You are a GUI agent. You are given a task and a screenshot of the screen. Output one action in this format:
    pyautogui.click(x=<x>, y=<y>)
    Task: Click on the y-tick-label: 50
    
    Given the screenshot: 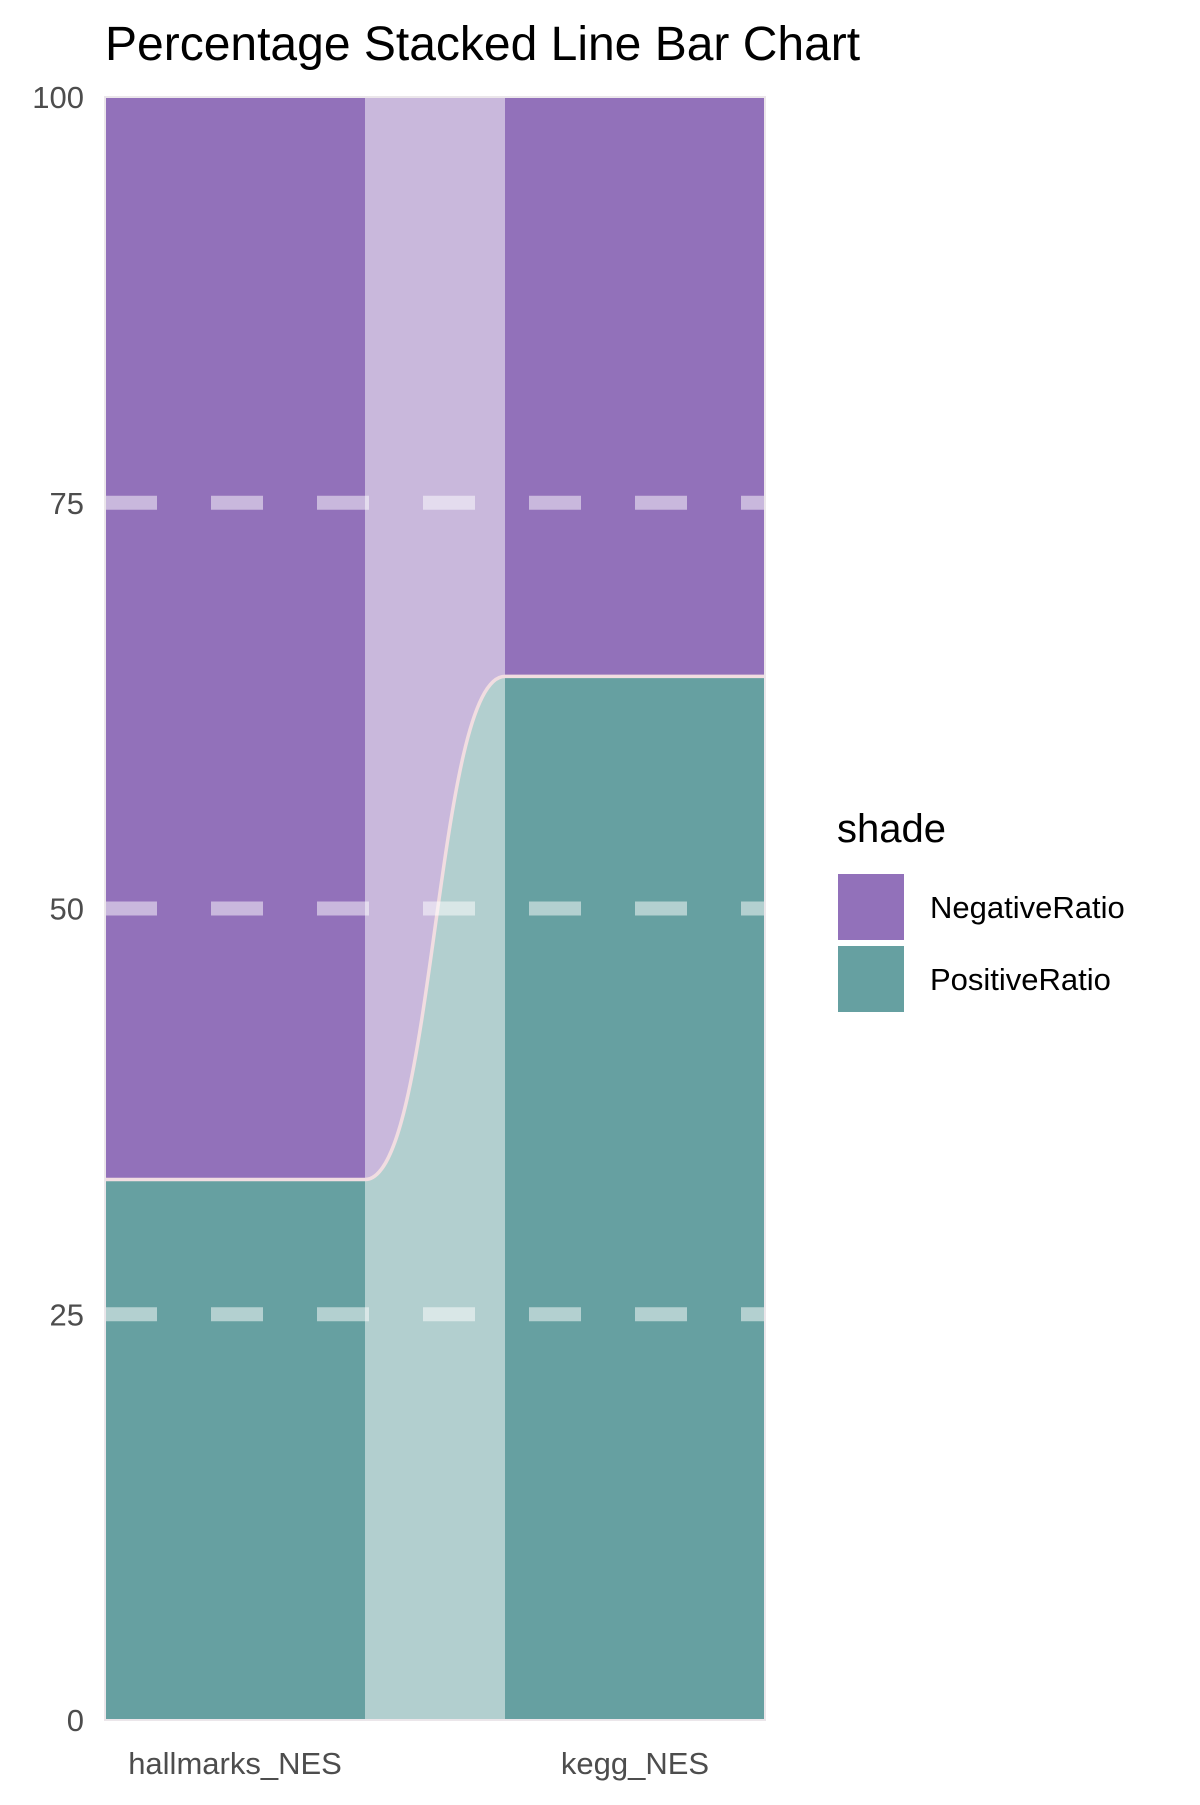 What is the action you would take?
    pyautogui.click(x=67, y=909)
    